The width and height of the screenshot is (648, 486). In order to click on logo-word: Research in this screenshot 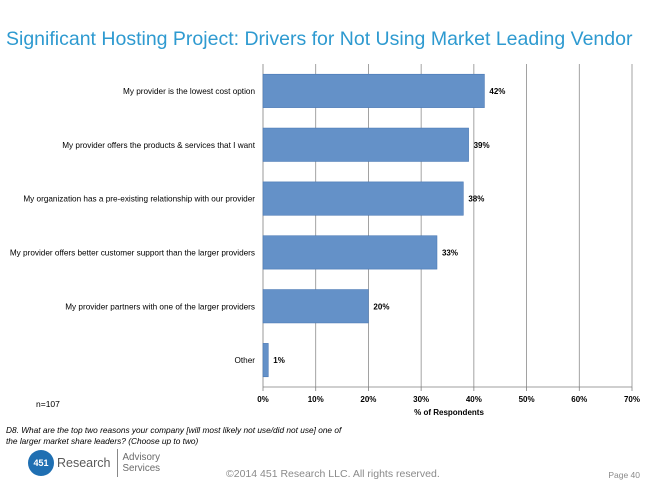, I will do `click(84, 463)`.